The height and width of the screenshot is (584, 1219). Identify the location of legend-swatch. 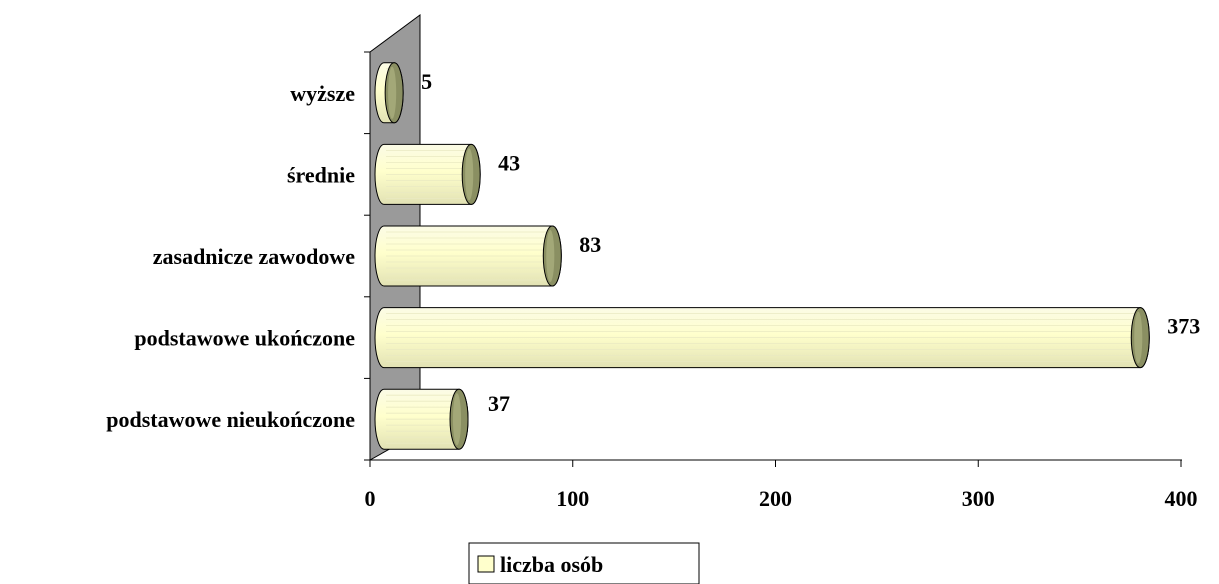
(486, 564).